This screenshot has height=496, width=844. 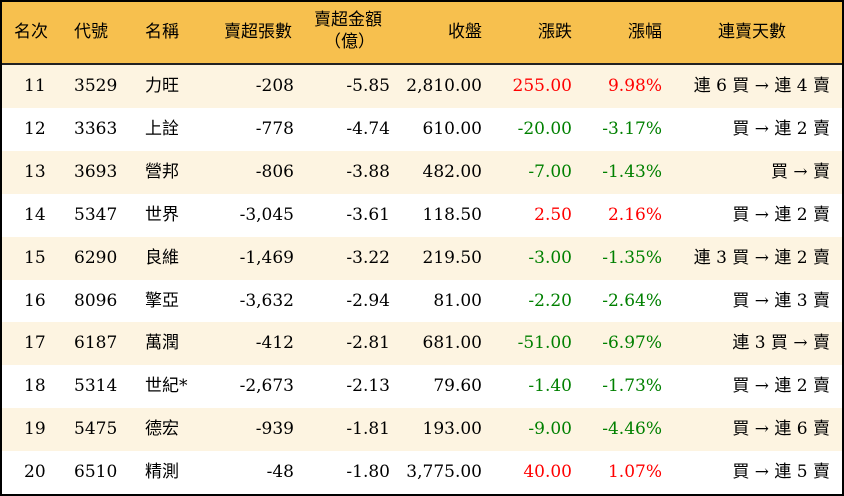 I want to click on change-cell: -9.00, so click(x=550, y=429).